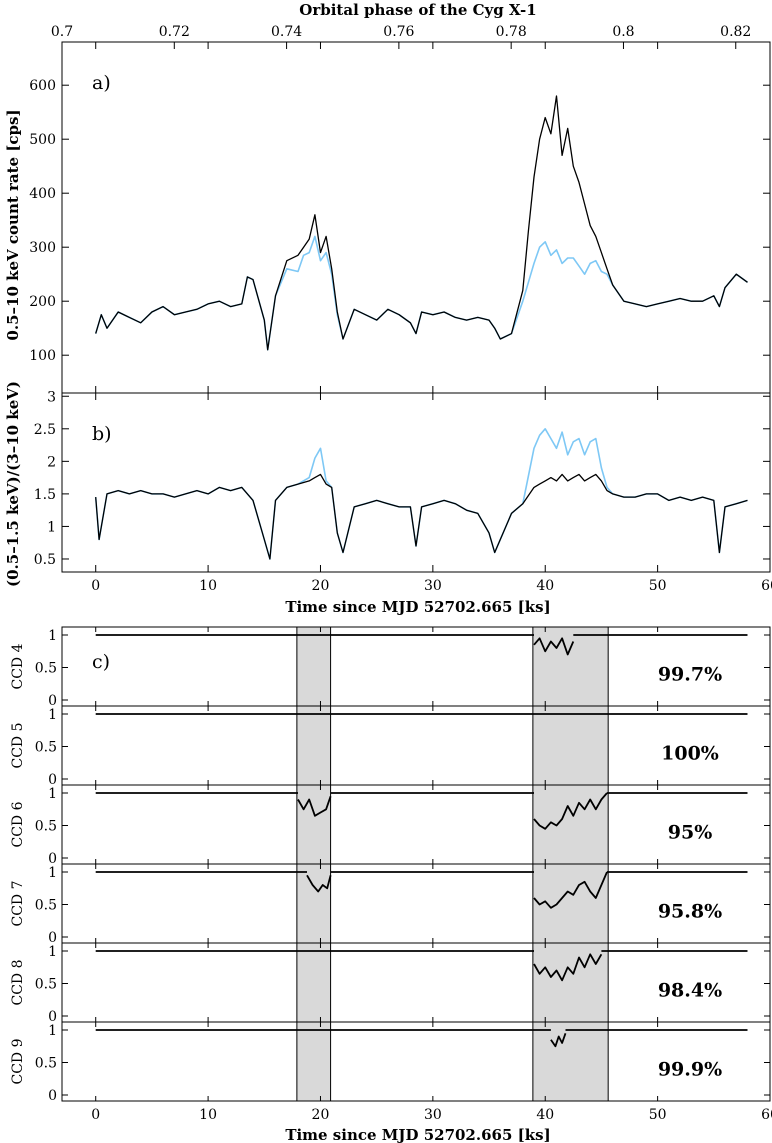  Describe the element at coordinates (18, 903) in the screenshot. I see `ccd-label: CCD 7` at that location.